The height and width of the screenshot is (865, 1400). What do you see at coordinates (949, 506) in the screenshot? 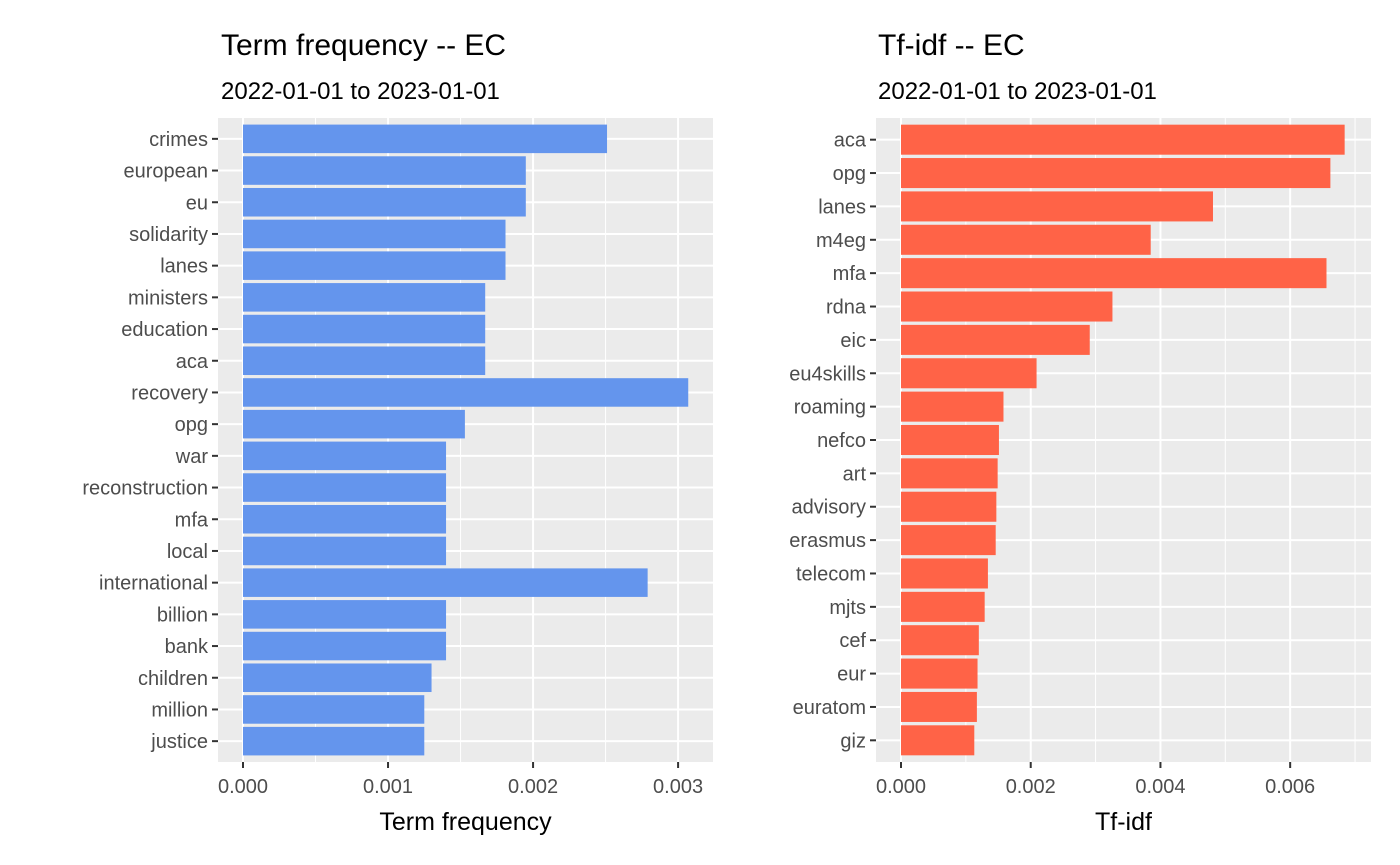
I see `chart-2-bar-advisory` at bounding box center [949, 506].